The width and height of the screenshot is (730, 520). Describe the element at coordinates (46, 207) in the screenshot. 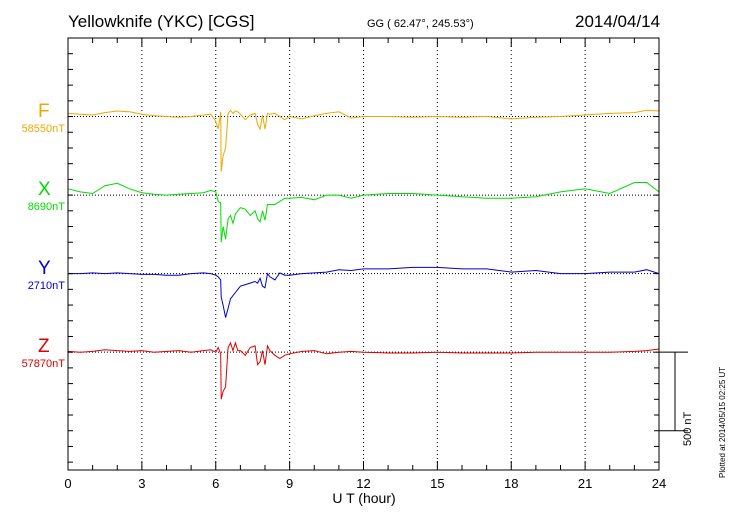

I see `channel-baseline-x: 8690nT` at that location.